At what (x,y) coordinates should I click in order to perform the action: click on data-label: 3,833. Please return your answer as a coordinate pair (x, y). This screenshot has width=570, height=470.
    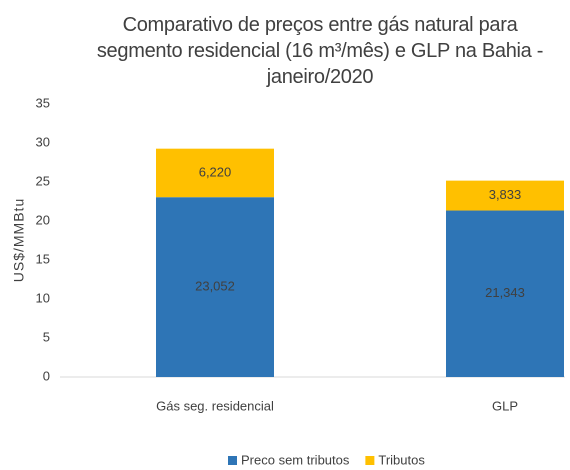
    Looking at the image, I should click on (505, 194).